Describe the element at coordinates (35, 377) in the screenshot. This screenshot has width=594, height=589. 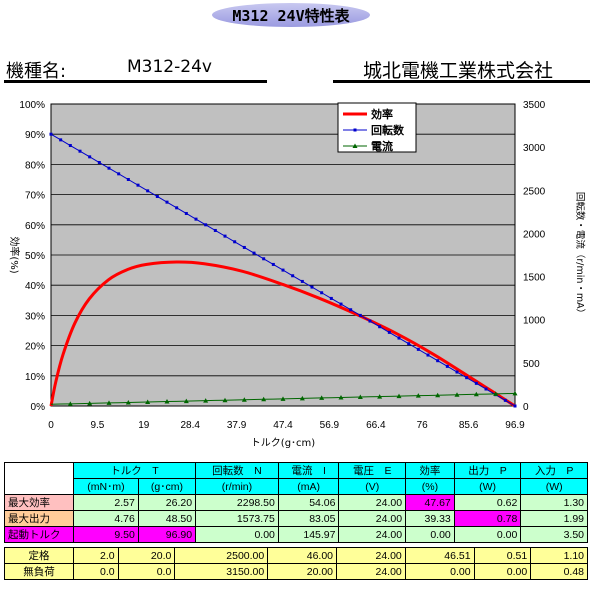
I see `y-left-tick-label: 10%` at that location.